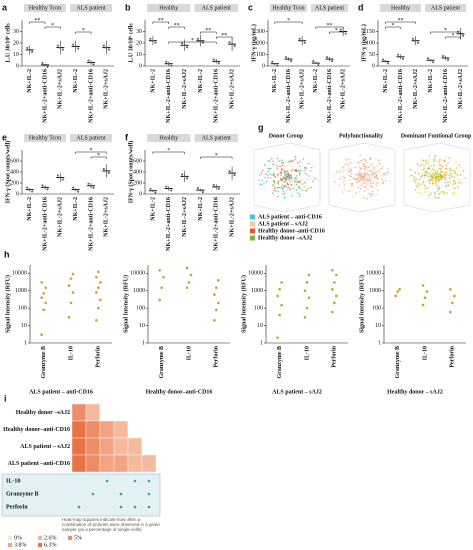 This screenshot has height=550, width=473. I want to click on group-label: Healthy, so click(168, 138).